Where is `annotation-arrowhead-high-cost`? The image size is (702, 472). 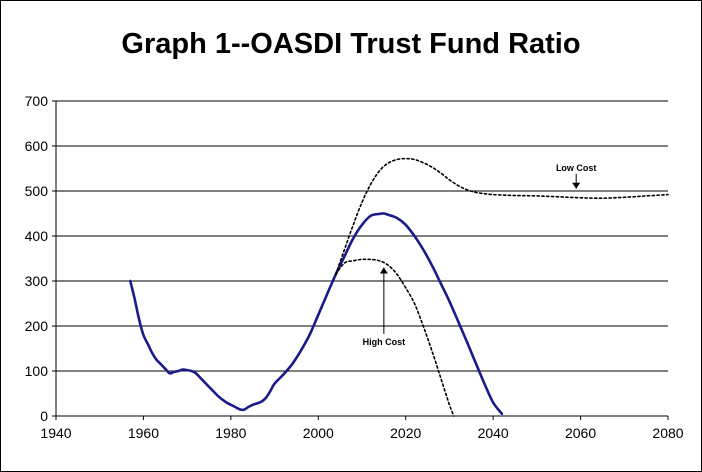 annotation-arrowhead-high-cost is located at coordinates (383, 270).